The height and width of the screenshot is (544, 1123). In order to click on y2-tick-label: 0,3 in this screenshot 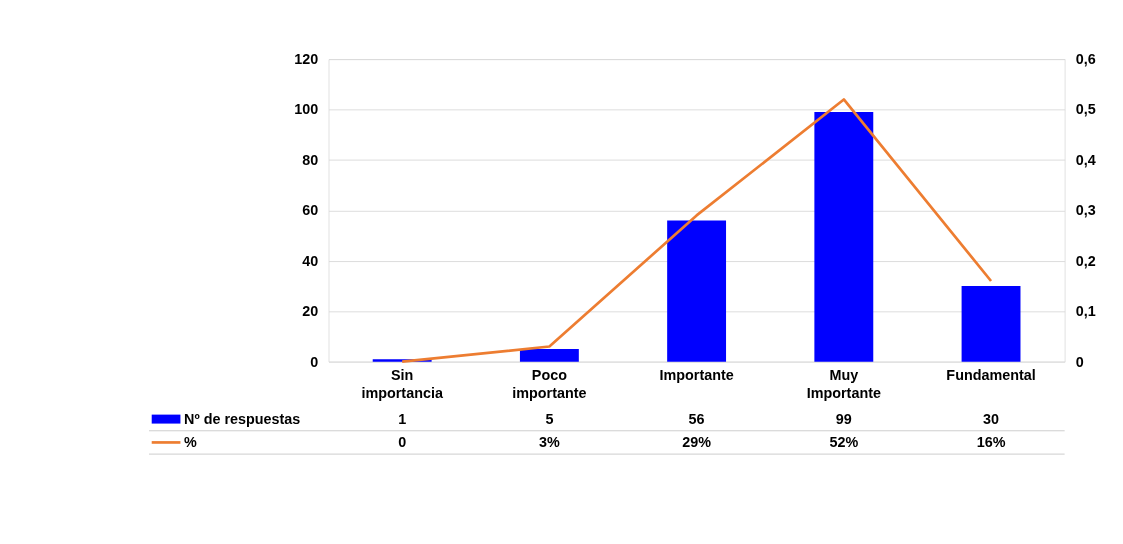, I will do `click(1085, 210)`.